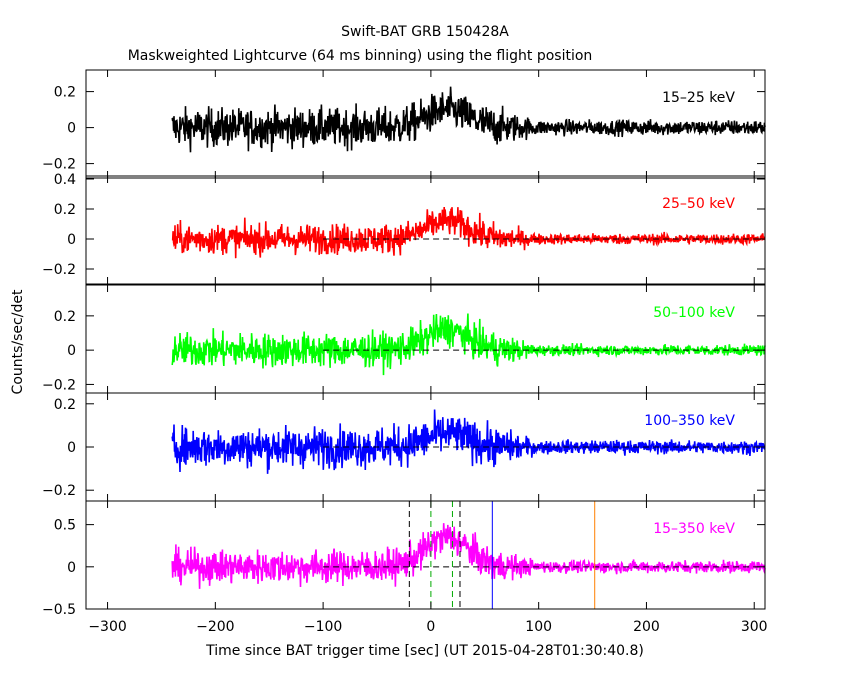 Image resolution: width=850 pixels, height=680 pixels. I want to click on y-tick-label-2-2: 0, so click(71, 240).